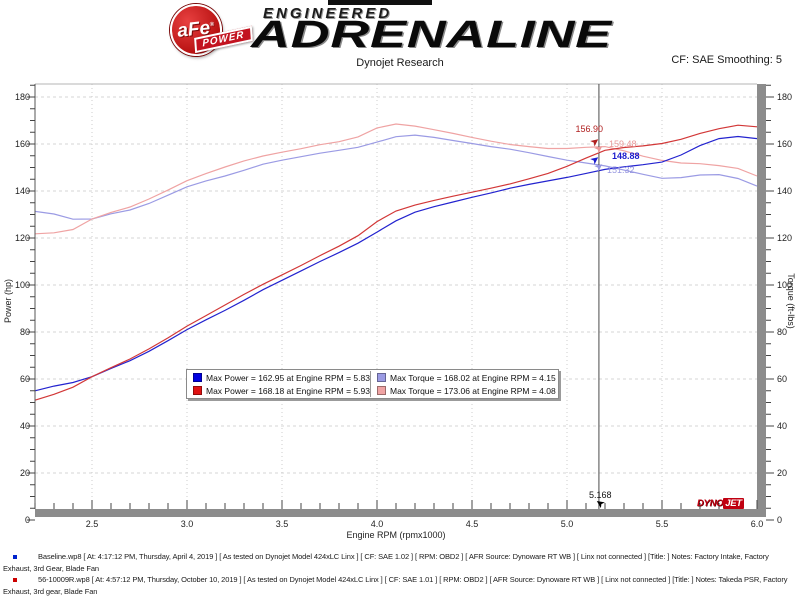 Image resolution: width=800 pixels, height=600 pixels. Describe the element at coordinates (782, 473) in the screenshot. I see `y-axis-tick-label-right: 20` at that location.